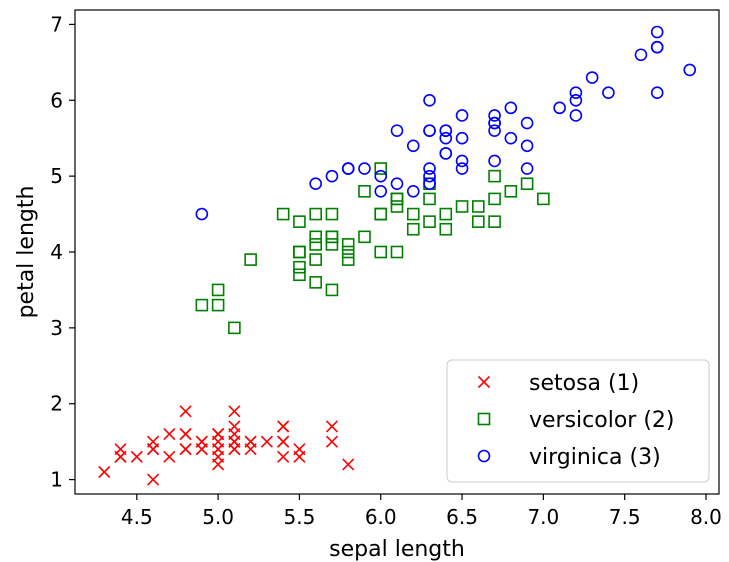  Describe the element at coordinates (462, 517) in the screenshot. I see `x-tick-label: 6.5` at that location.